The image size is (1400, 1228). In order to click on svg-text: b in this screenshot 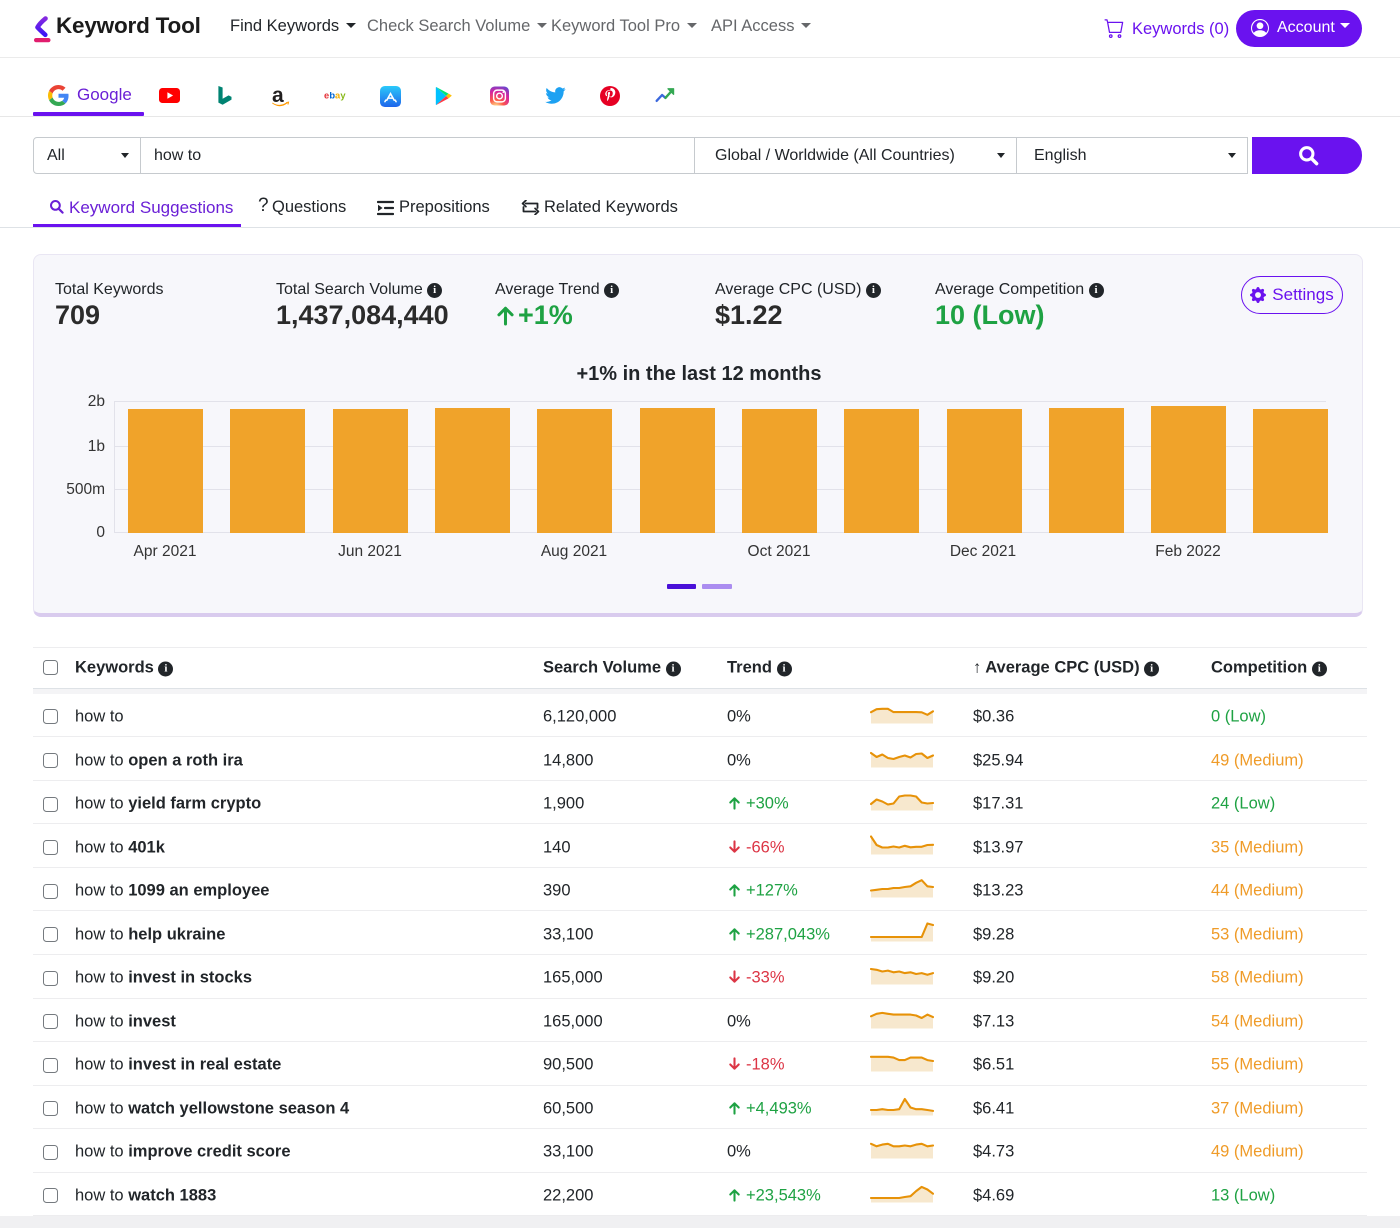, I will do `click(332, 96)`.